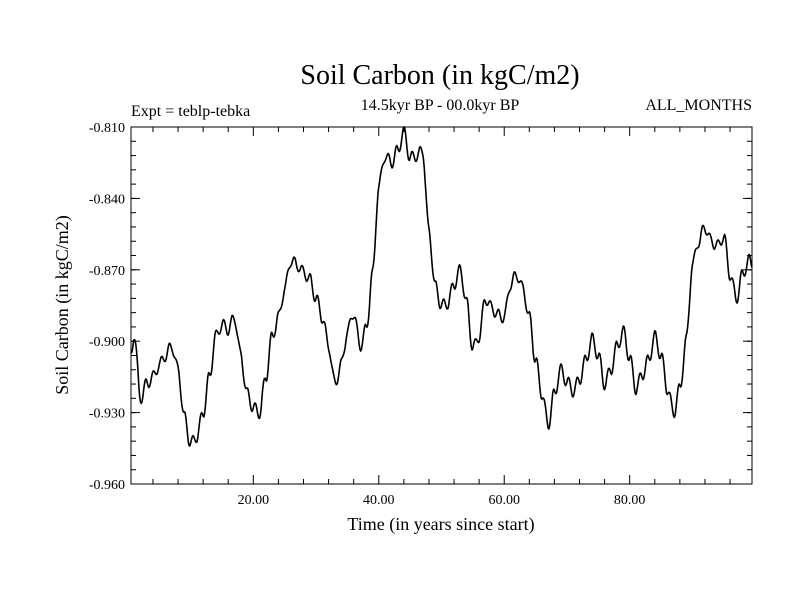  I want to click on months-label: ALL_MONTHS, so click(698, 105).